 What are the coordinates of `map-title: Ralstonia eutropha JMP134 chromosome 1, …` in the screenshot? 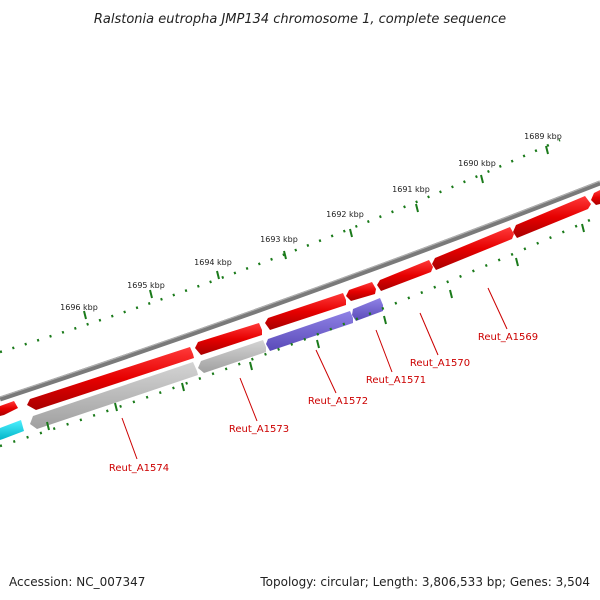 It's located at (300, 19).